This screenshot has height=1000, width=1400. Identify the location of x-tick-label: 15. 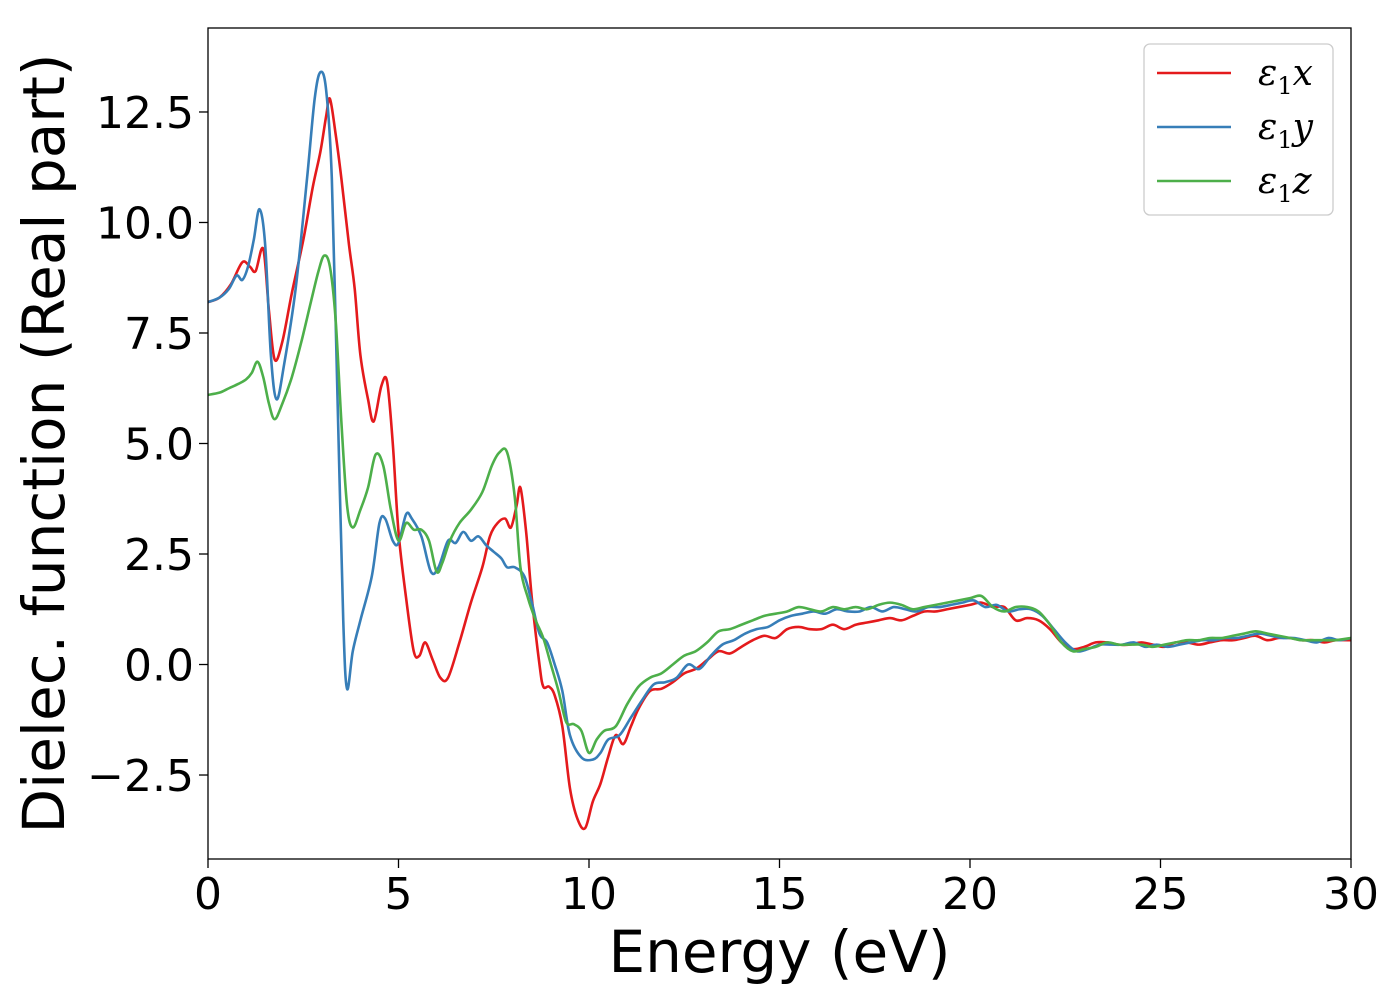
(780, 894).